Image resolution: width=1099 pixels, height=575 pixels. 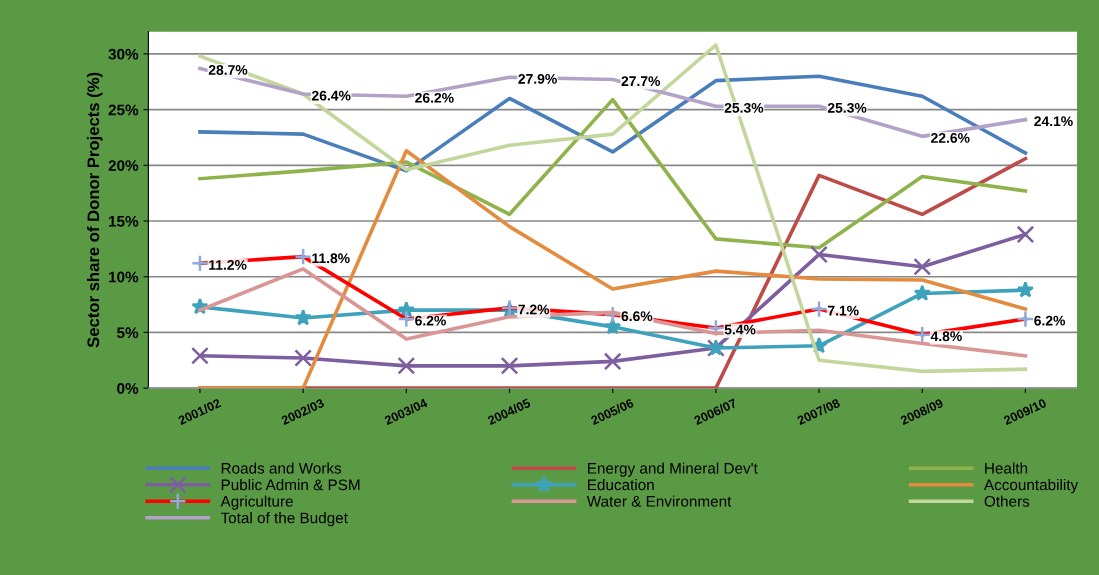 What do you see at coordinates (537, 78) in the screenshot?
I see `data-label: 27.9%` at bounding box center [537, 78].